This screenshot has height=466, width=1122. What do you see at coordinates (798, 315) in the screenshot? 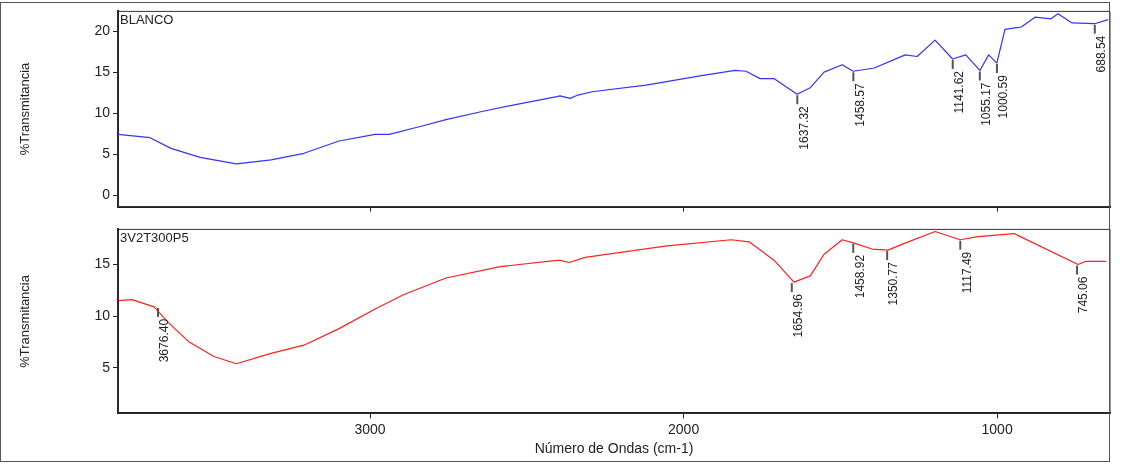
I see `annotation: 1654.96` at bounding box center [798, 315].